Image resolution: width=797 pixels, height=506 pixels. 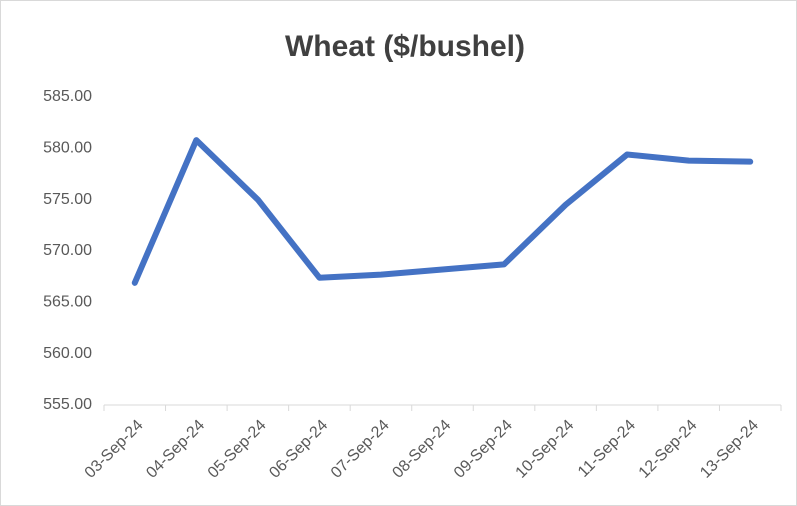 What do you see at coordinates (67, 302) in the screenshot?
I see `y-tick-label: 565.00` at bounding box center [67, 302].